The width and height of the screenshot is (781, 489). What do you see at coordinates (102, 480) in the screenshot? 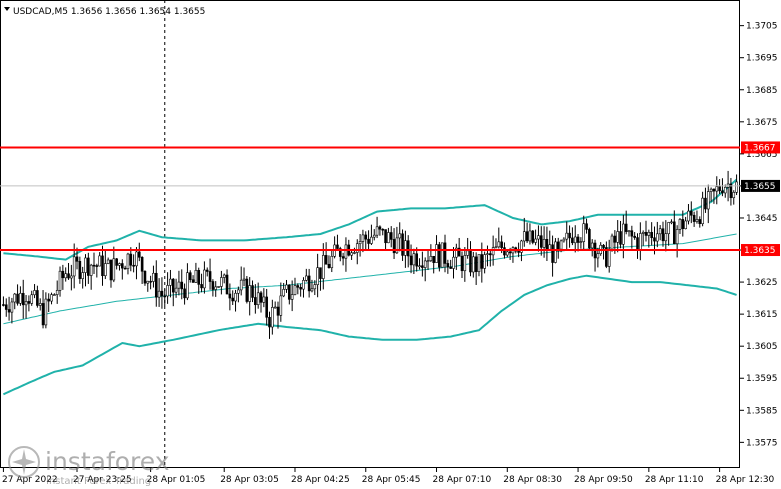
I see `x-tick-label: 27 Apr 23:25` at bounding box center [102, 480].